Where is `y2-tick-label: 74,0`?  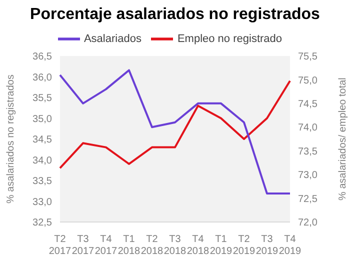
y2-tick-label: 74,0 is located at coordinates (308, 128).